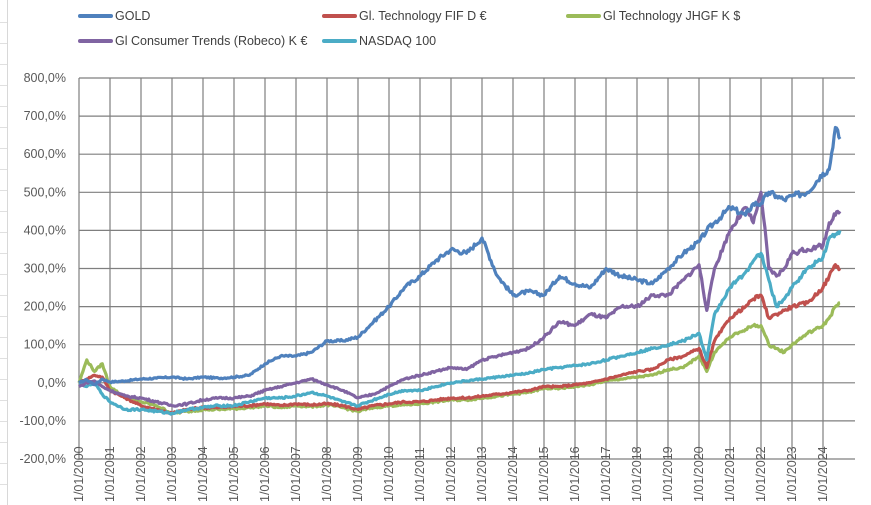 The image size is (871, 505). I want to click on y-tick-label: 400,0%, so click(45, 230).